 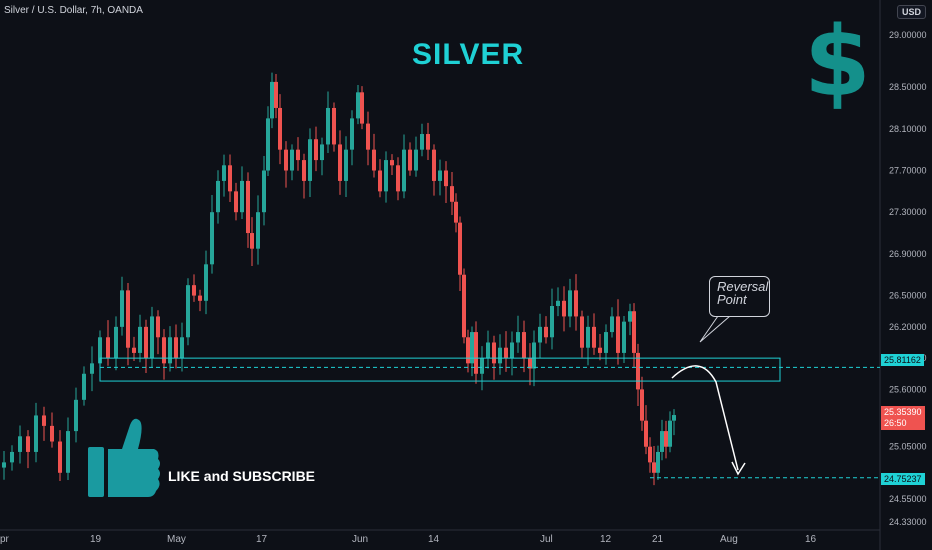 I want to click on chart-title: SILVER, so click(x=468, y=54).